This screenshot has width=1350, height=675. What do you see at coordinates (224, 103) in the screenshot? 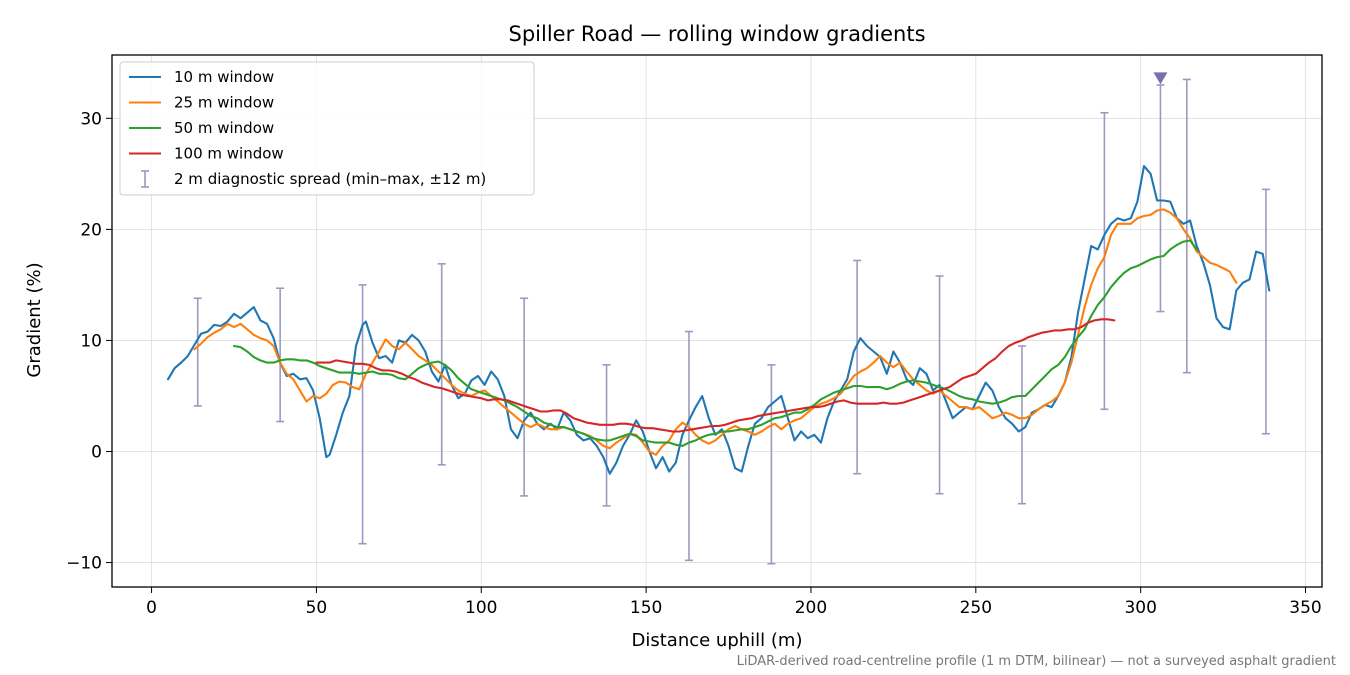
I see `legend-label-1: 25 m window` at bounding box center [224, 103].